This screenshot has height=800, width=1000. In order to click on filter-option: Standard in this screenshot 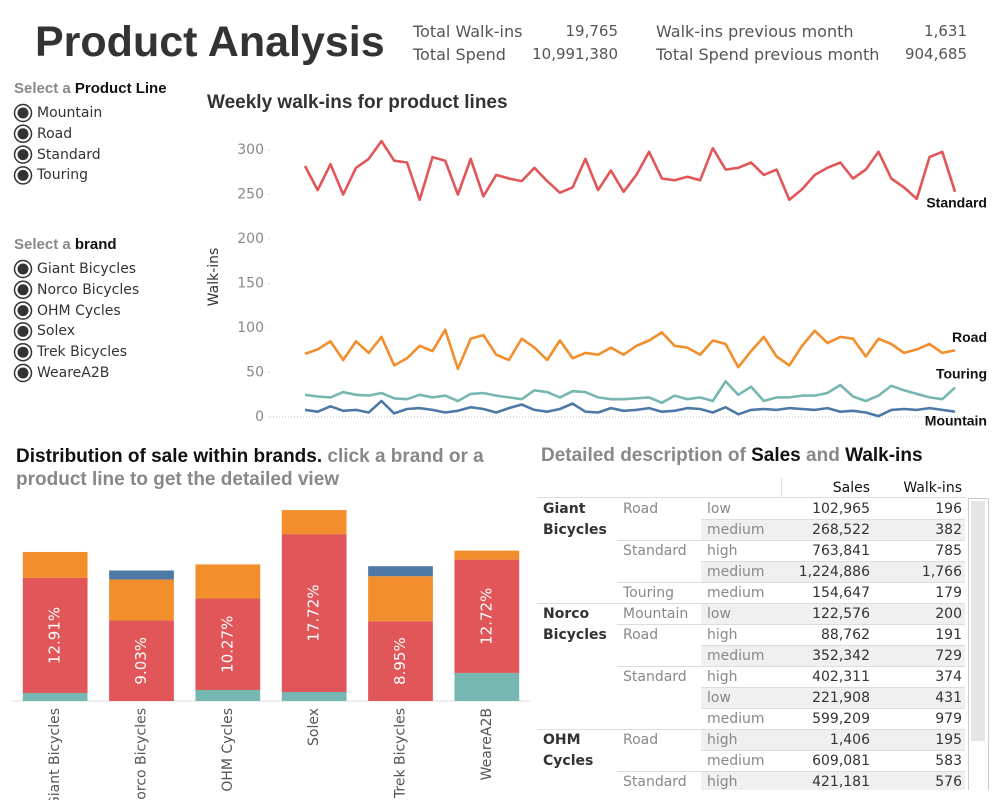, I will do `click(69, 154)`.